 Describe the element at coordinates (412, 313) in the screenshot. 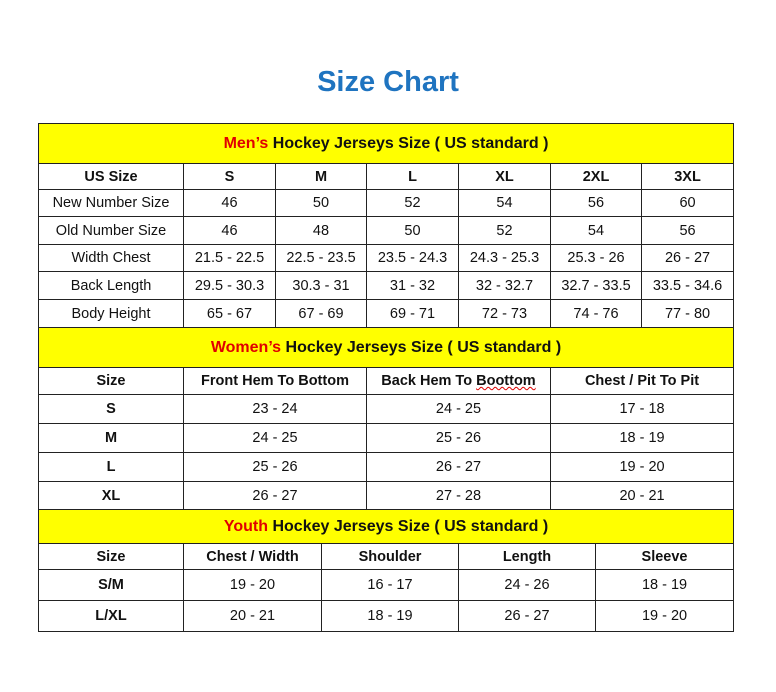

I see `table-cell: 69 - 71` at that location.